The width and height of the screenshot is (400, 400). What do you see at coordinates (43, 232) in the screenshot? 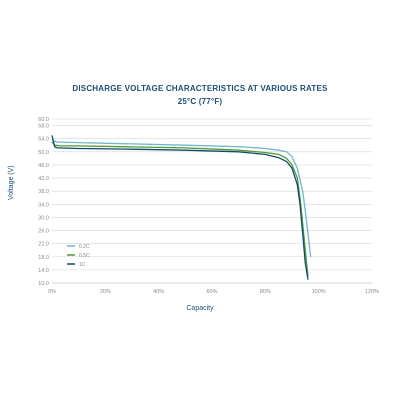
I see `y-tick-label: 26.0` at bounding box center [43, 232].